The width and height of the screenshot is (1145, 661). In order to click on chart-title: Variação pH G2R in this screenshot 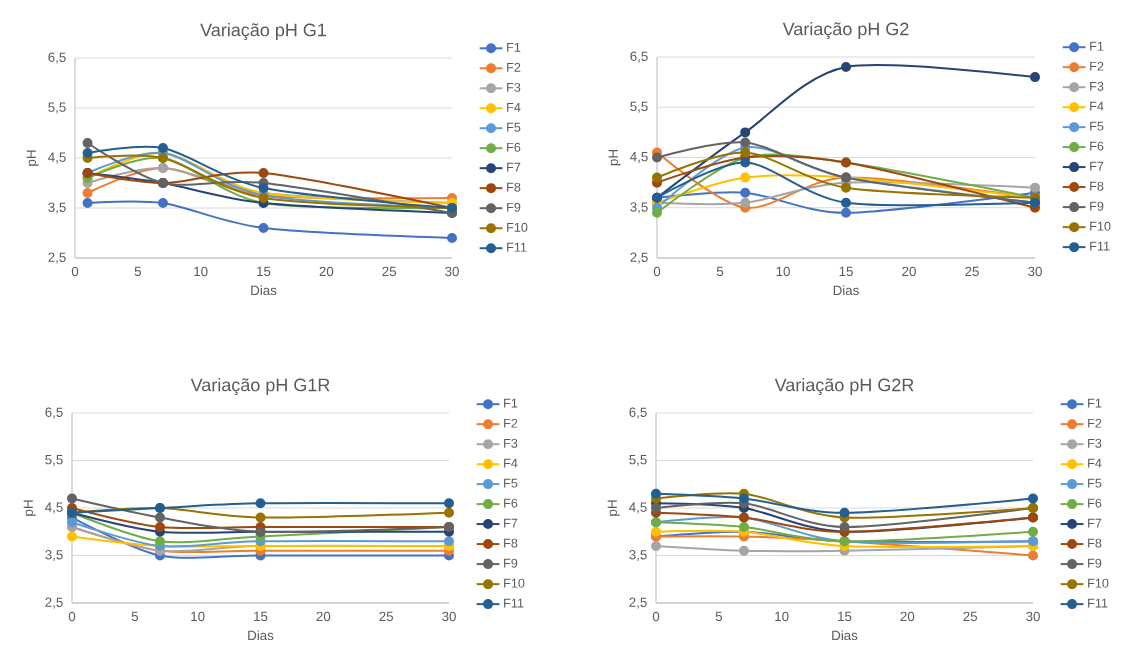, I will do `click(844, 386)`.